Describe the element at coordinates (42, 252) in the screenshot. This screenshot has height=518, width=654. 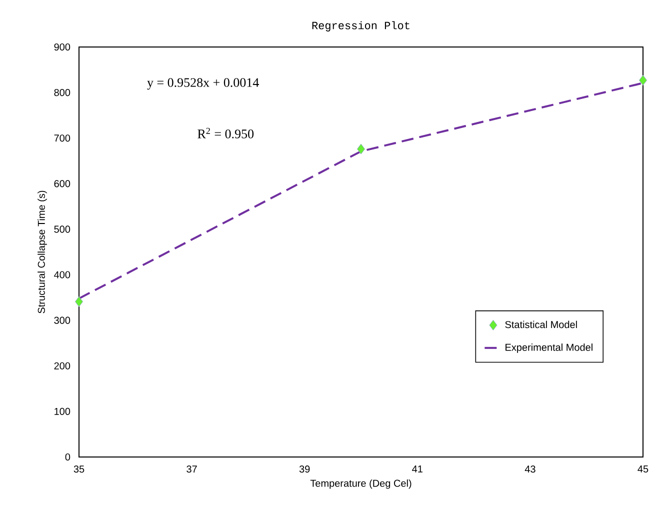
I see `y-axis-title: Structural Collapse Time (s)` at that location.